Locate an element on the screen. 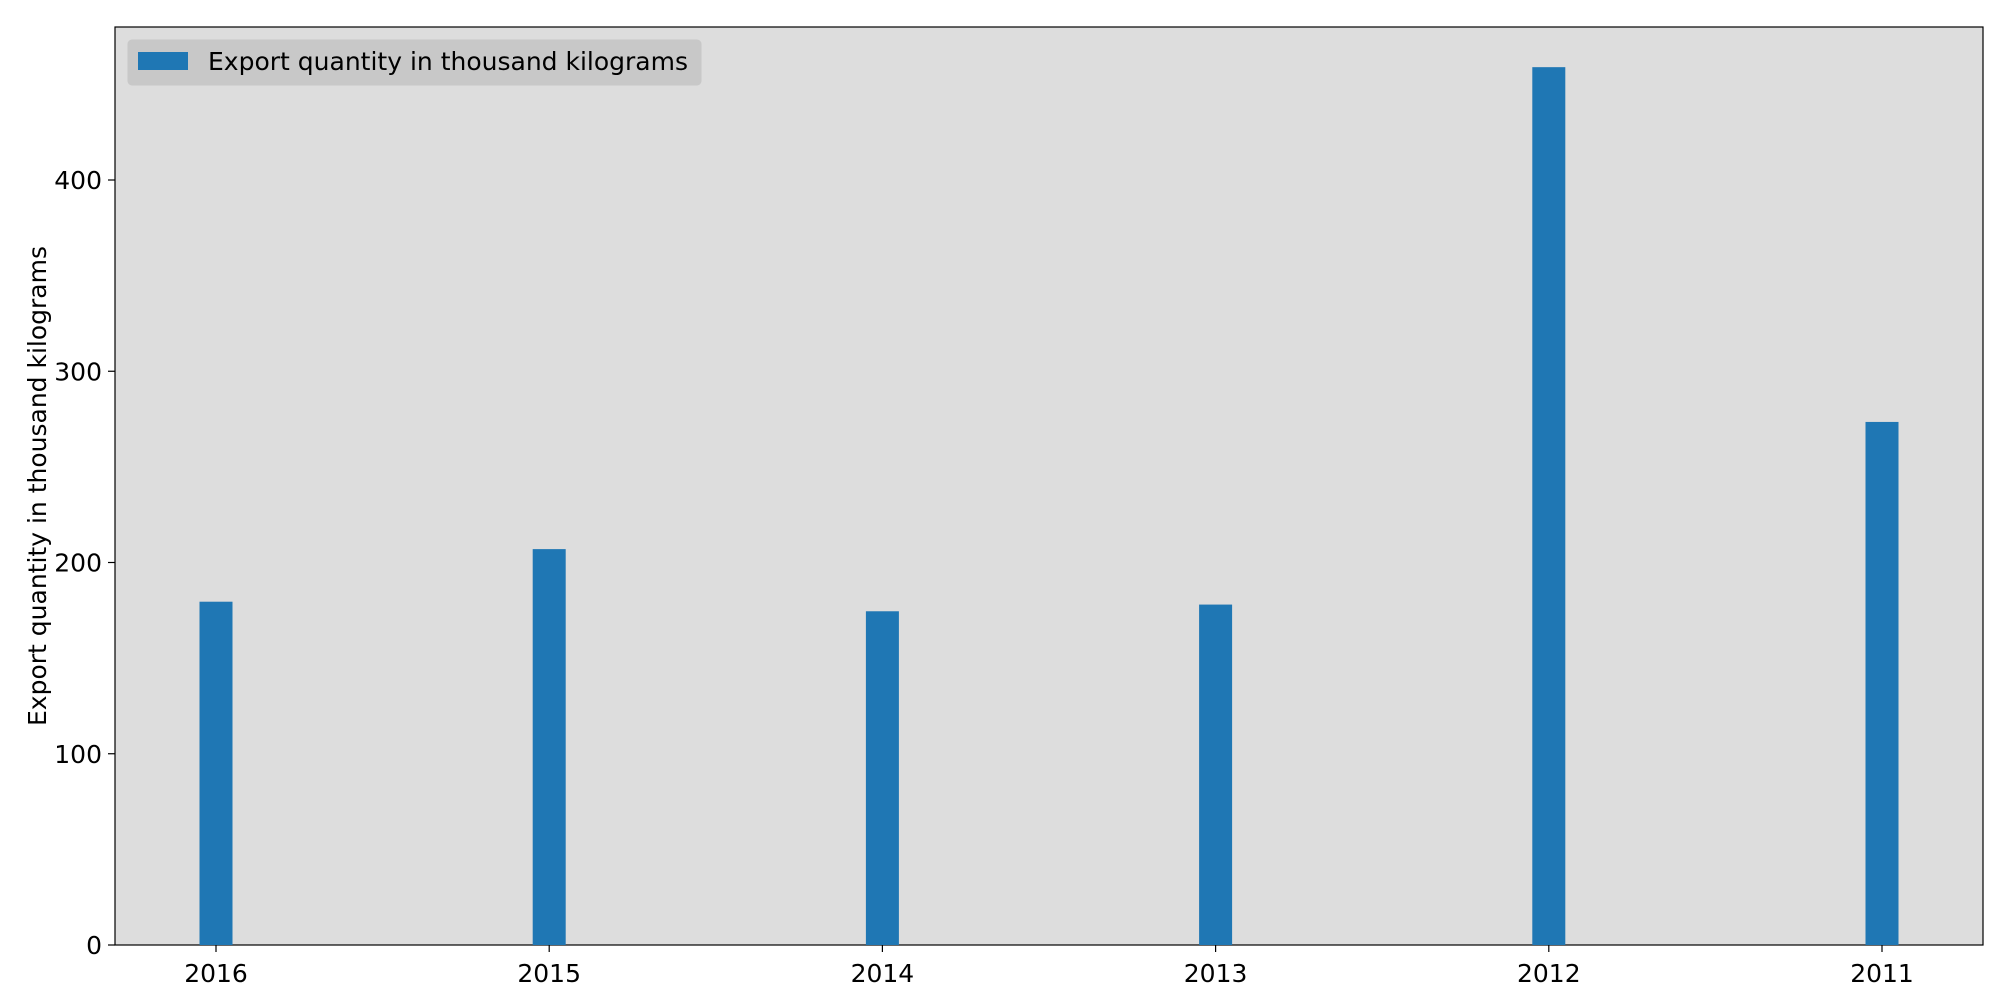 The width and height of the screenshot is (2000, 1004). y-tick-label: 200 is located at coordinates (78, 563).